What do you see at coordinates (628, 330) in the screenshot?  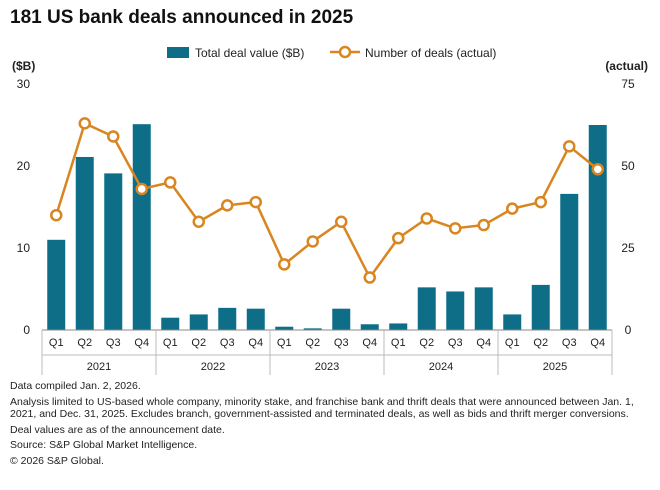 I see `right-tick-label: 0` at bounding box center [628, 330].